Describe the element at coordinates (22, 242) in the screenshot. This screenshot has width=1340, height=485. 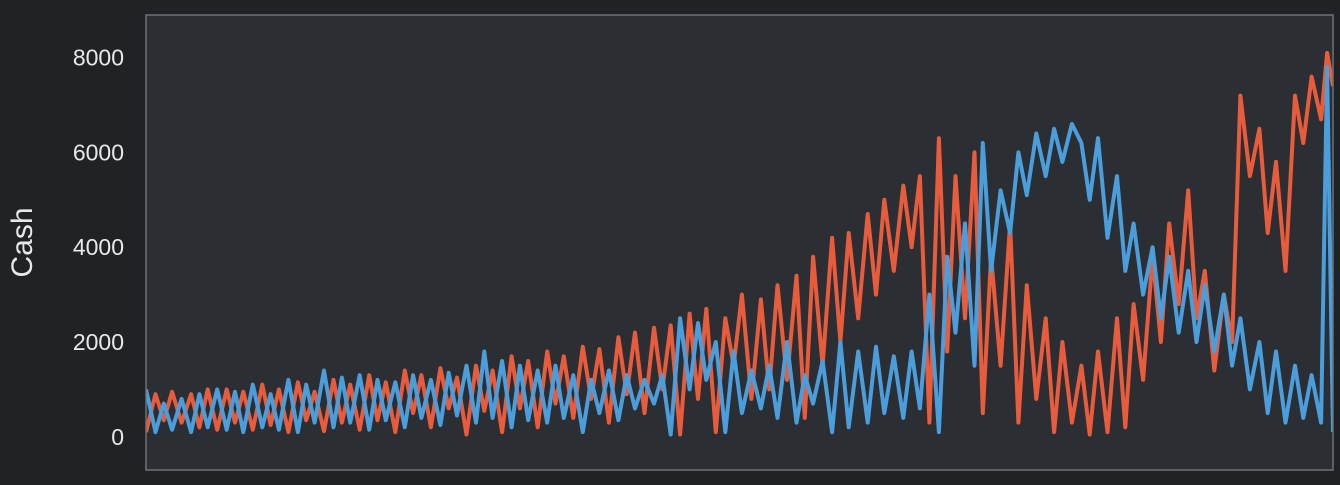
I see `y-axis-label: Cash` at that location.